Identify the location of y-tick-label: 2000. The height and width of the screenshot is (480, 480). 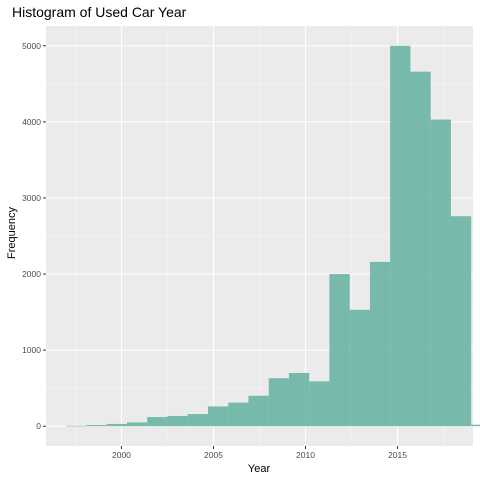
(31, 274).